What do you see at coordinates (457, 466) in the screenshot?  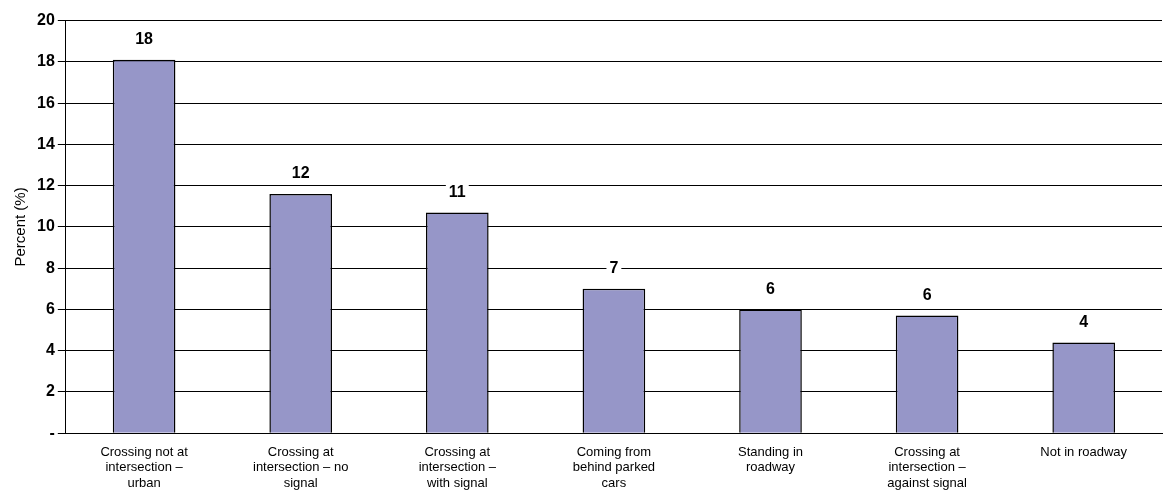 I see `x-tick-label: Crossing at intersection – with signal` at bounding box center [457, 466].